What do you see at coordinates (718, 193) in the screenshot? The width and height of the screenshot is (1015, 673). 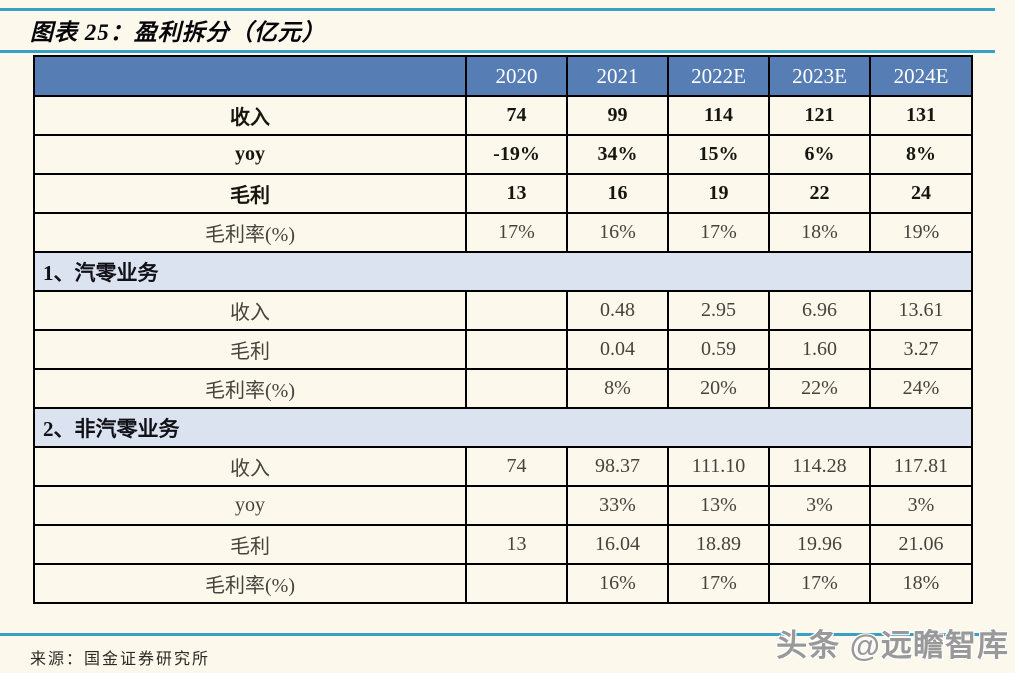 I see `cell-value: 19` at bounding box center [718, 193].